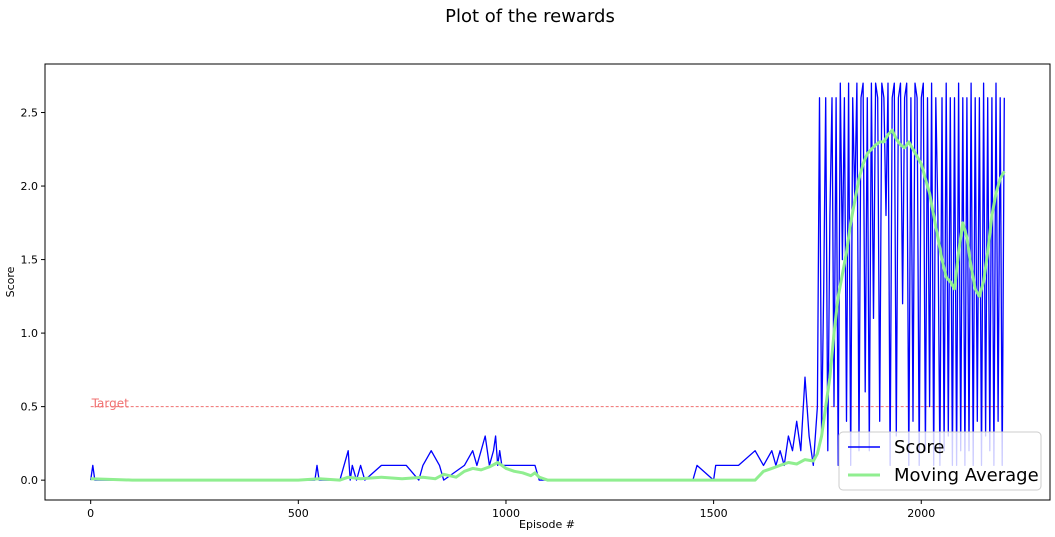  Describe the element at coordinates (30, 407) in the screenshot. I see `y-tick-label: 0.5` at that location.